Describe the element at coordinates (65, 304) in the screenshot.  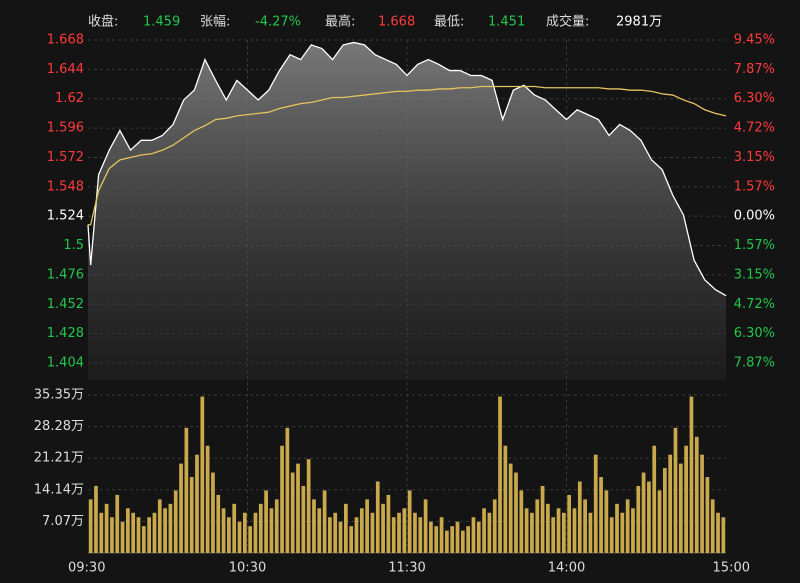
I see `y-tick-label: 1.452` at that location.